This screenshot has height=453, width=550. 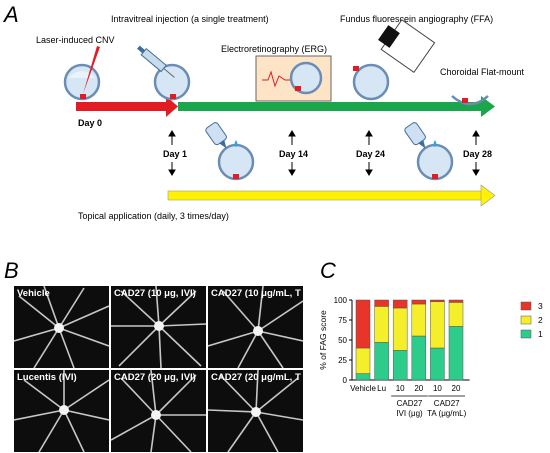 What do you see at coordinates (381, 388) in the screenshot?
I see `x-tick-label: Lu` at bounding box center [381, 388].